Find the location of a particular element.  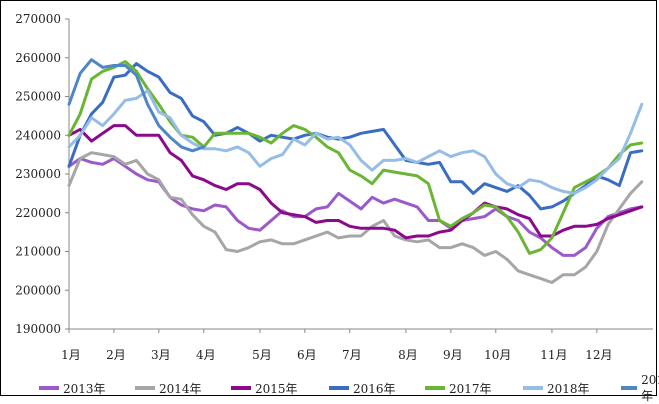

x-tick-label: 5月 is located at coordinates (262, 355).